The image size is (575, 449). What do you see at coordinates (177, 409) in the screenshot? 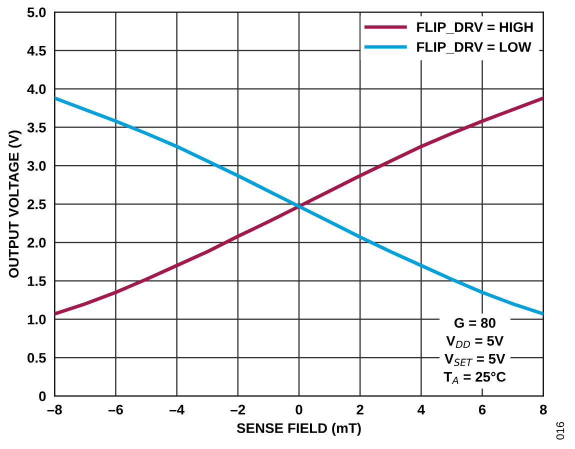
I see `x-tick-label: –4` at bounding box center [177, 409].